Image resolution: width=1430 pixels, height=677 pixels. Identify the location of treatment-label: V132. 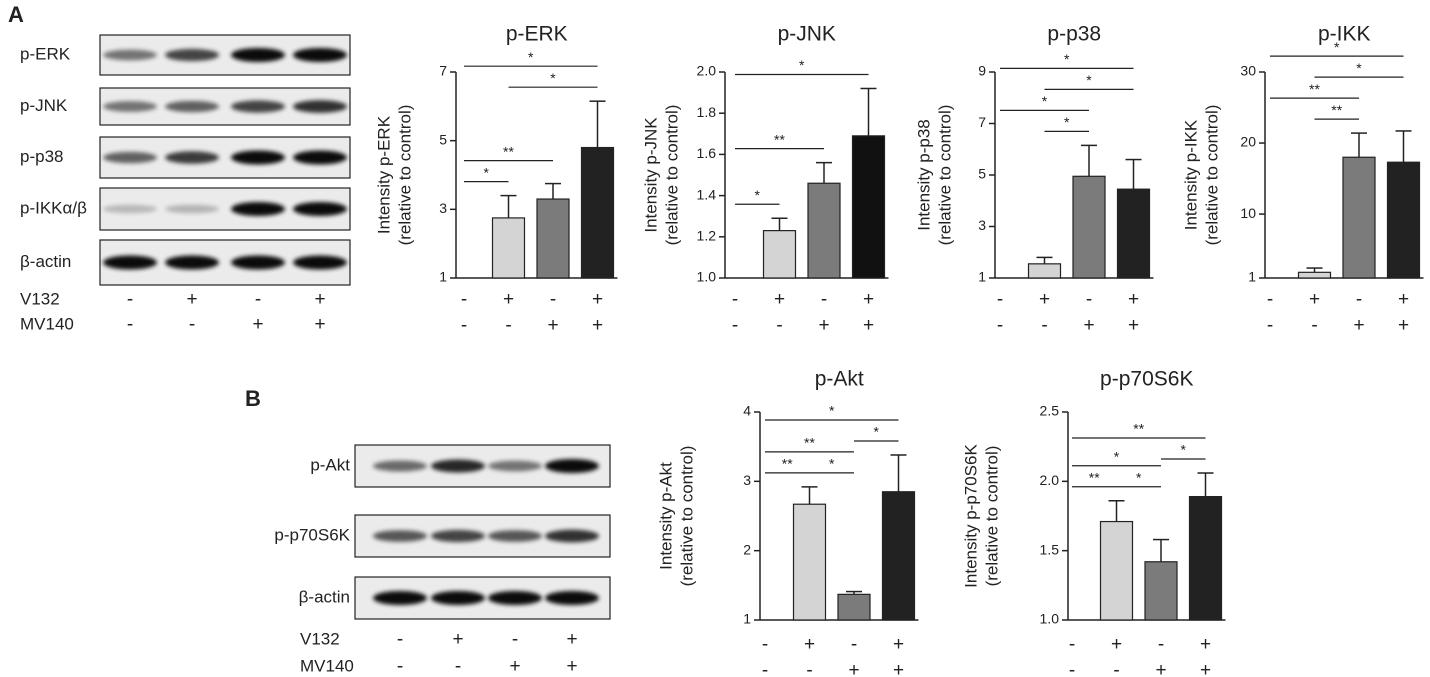
(320, 638).